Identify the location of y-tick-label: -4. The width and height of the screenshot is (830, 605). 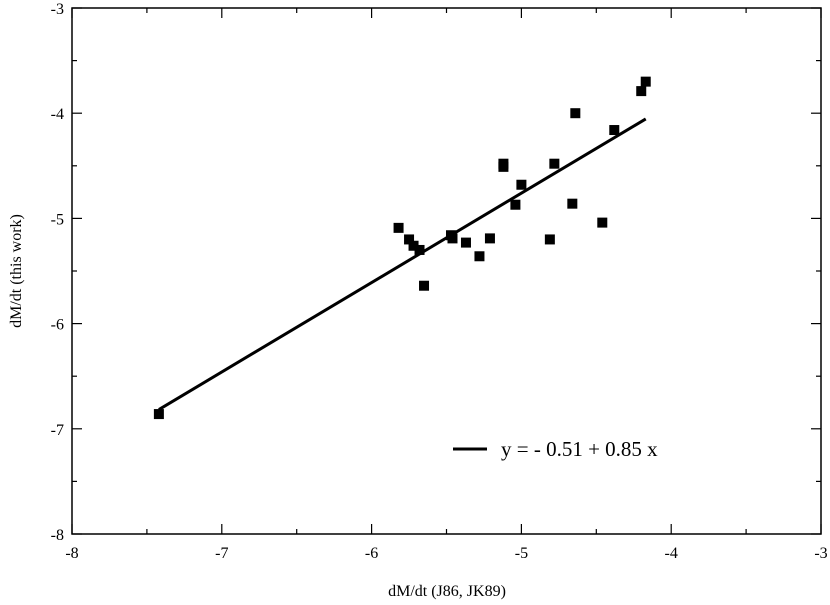
(57, 114).